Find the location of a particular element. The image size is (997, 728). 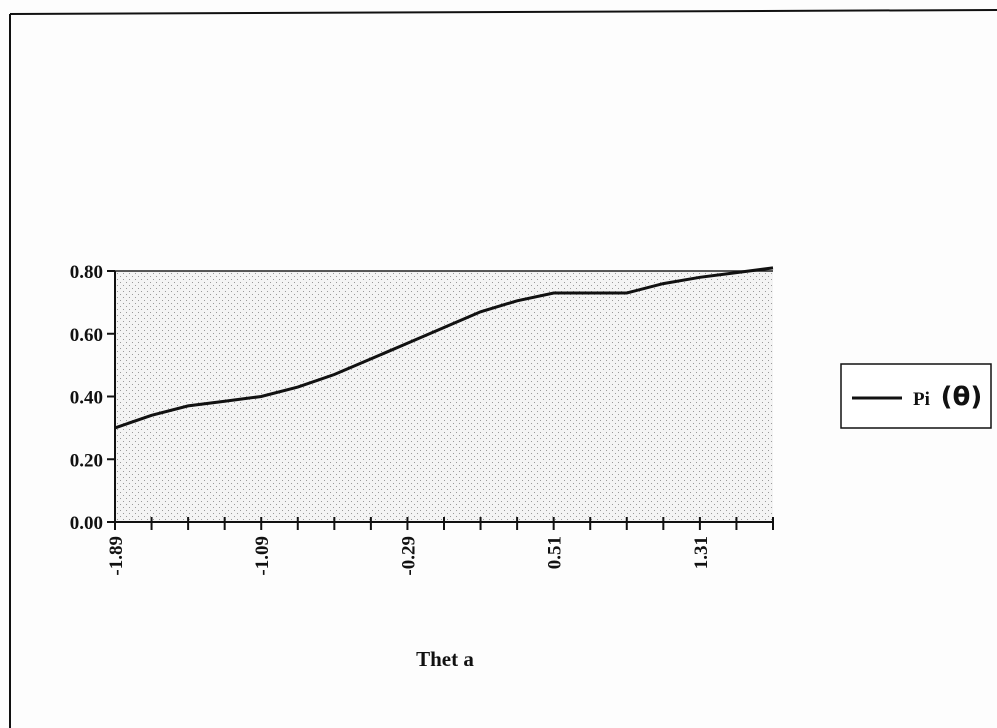

legend-label-symbol: (θ) is located at coordinates (962, 397).